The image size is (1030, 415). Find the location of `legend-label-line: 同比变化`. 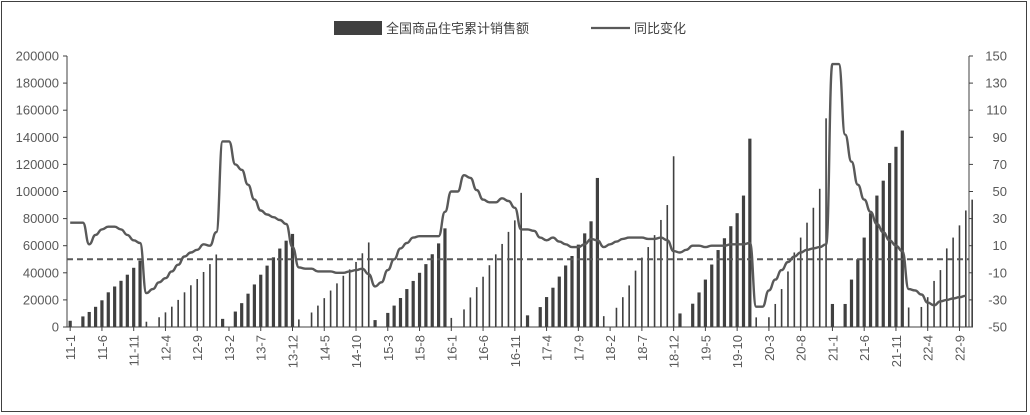

legend-label-line: 同比变化 is located at coordinates (660, 29).